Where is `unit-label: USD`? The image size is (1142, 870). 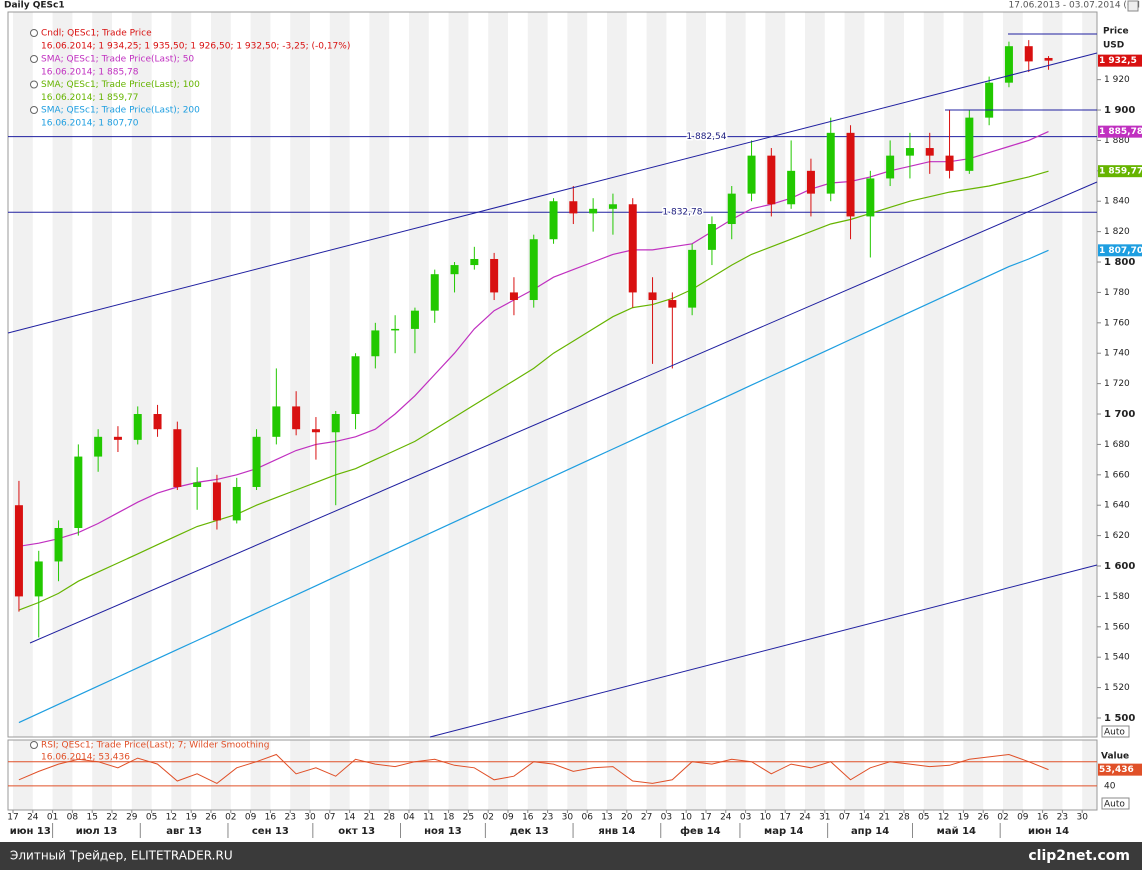
unit-label: USD is located at coordinates (1113, 46).